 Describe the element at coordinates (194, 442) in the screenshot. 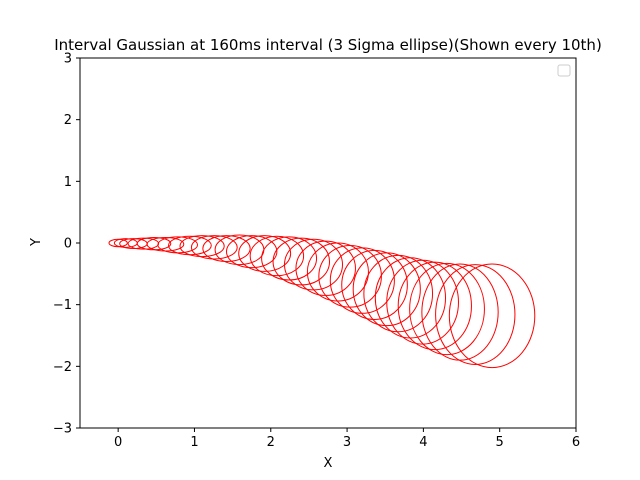

I see `x-tick-label: 1` at that location.